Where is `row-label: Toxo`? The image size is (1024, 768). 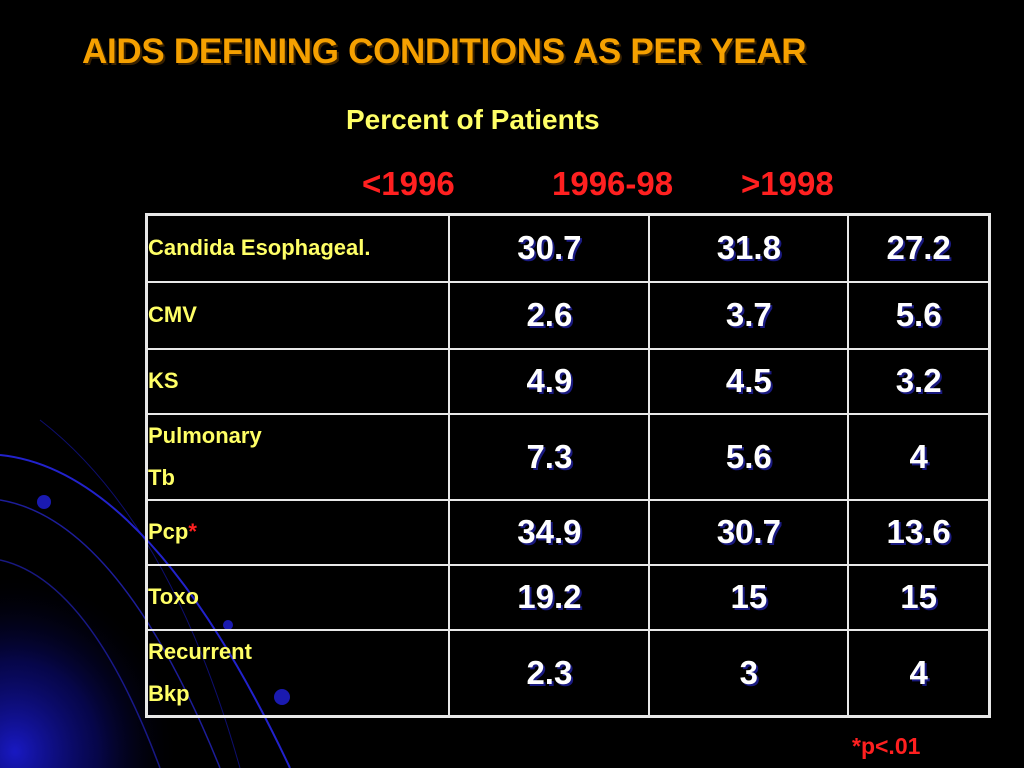 row-label: Toxo is located at coordinates (173, 596).